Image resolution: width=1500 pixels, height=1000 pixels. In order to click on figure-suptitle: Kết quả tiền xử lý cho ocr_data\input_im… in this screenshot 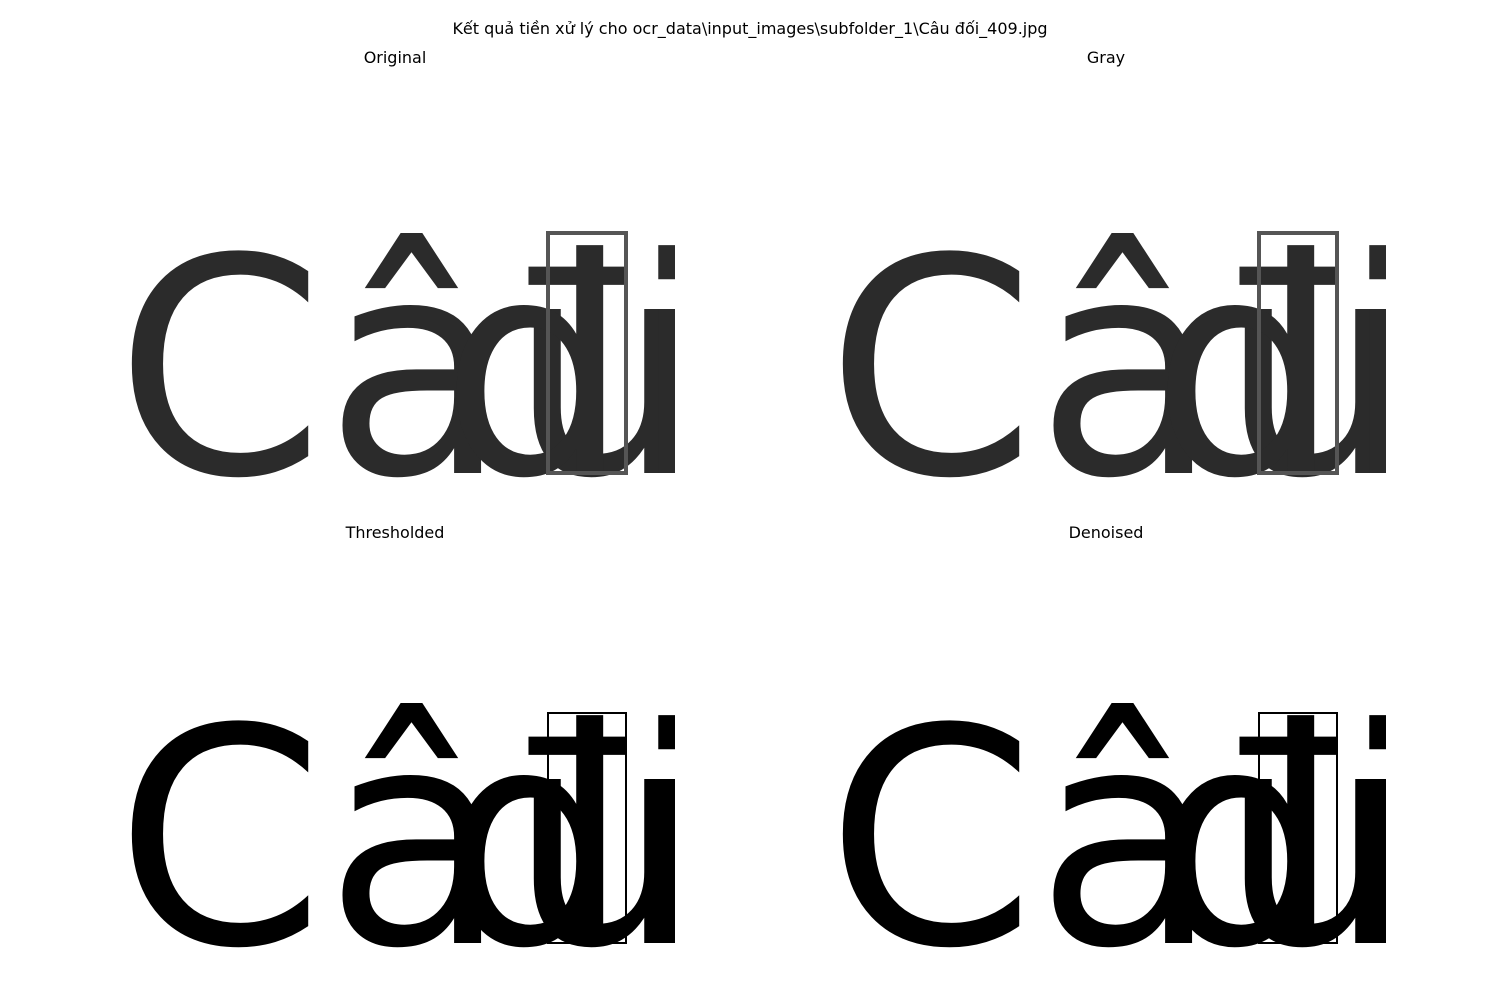, I will do `click(750, 28)`.